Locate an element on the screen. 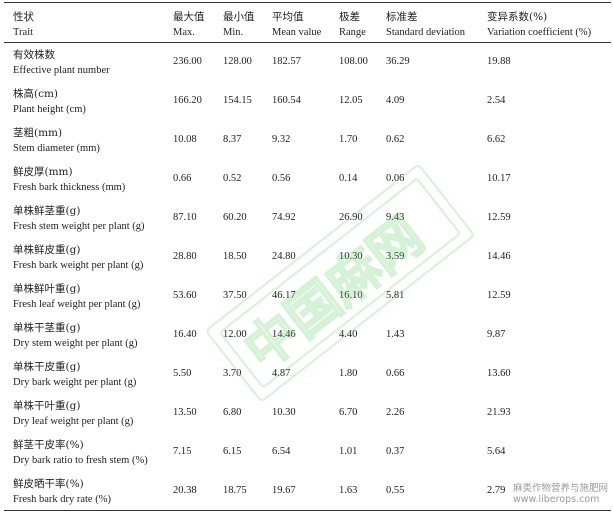 This screenshot has height=512, width=613. header-sd-en: Standard deviation is located at coordinates (426, 32).